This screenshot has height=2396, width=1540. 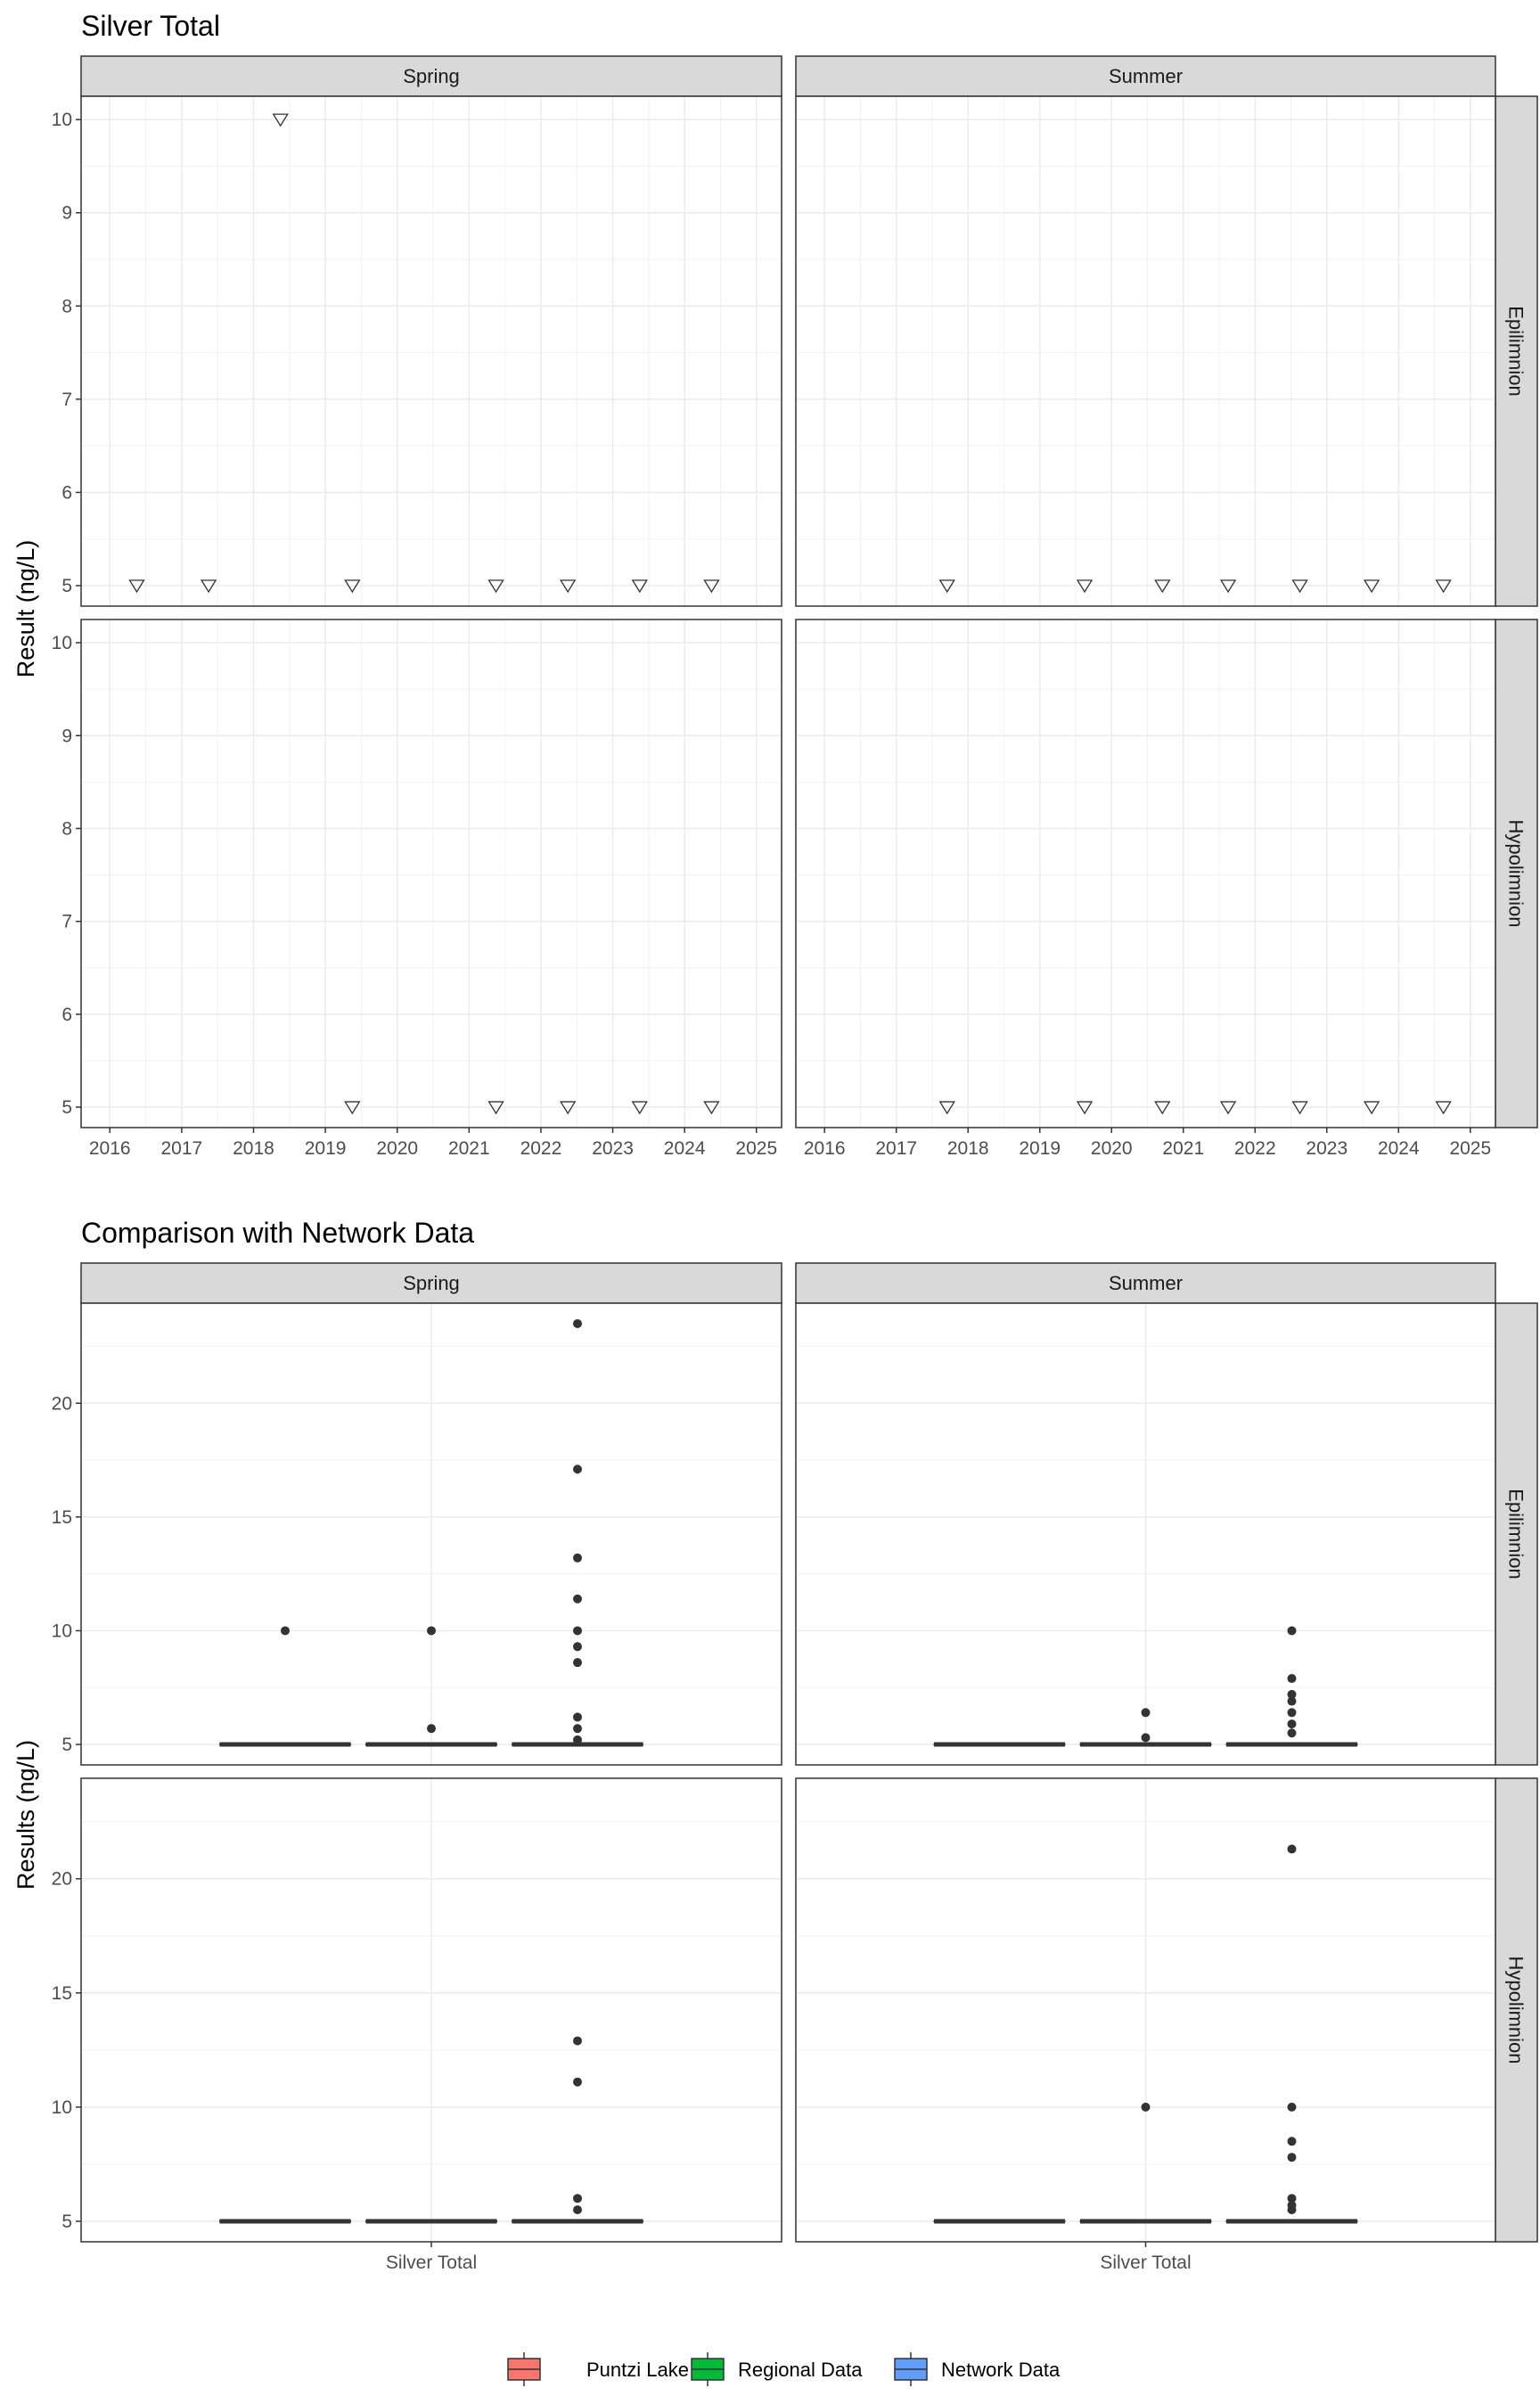 I want to click on legend-entry-network-data: Network Data, so click(x=977, y=2369).